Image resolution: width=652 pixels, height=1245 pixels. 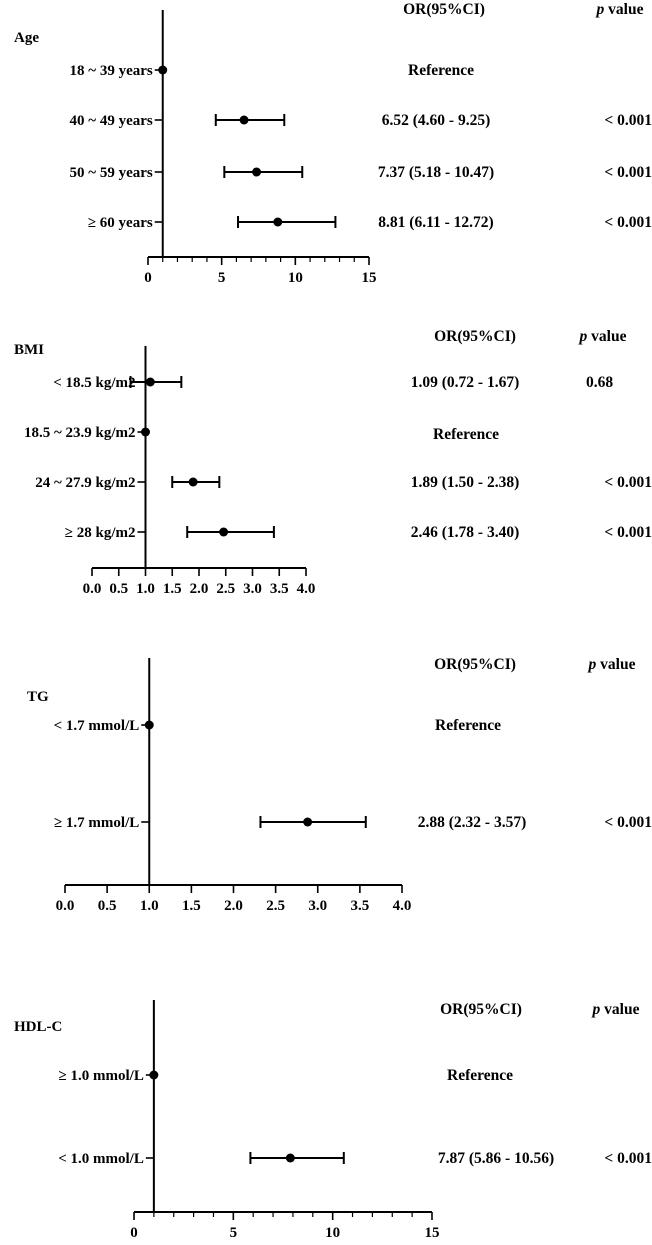 I want to click on bmi-or-ci-text: 1.89 (1.50 - 2.38), so click(x=465, y=482).